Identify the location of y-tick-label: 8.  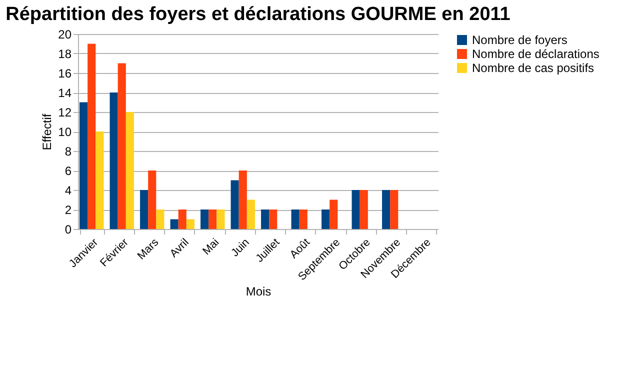
(68, 151).